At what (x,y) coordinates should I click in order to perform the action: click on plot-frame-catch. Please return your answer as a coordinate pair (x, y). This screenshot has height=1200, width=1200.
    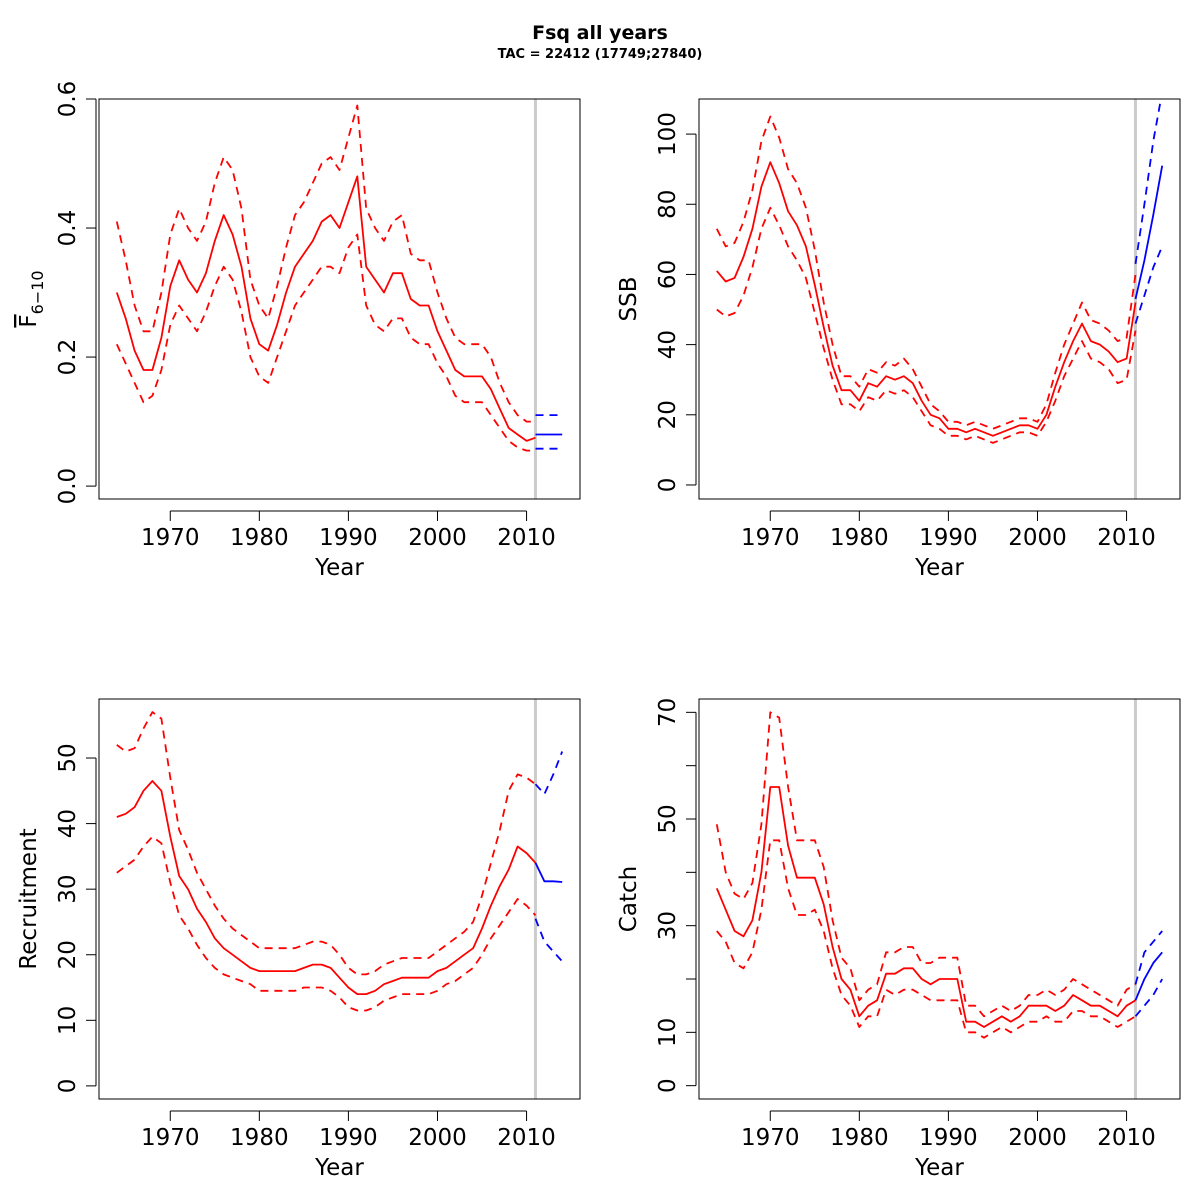
    Looking at the image, I should click on (939, 899).